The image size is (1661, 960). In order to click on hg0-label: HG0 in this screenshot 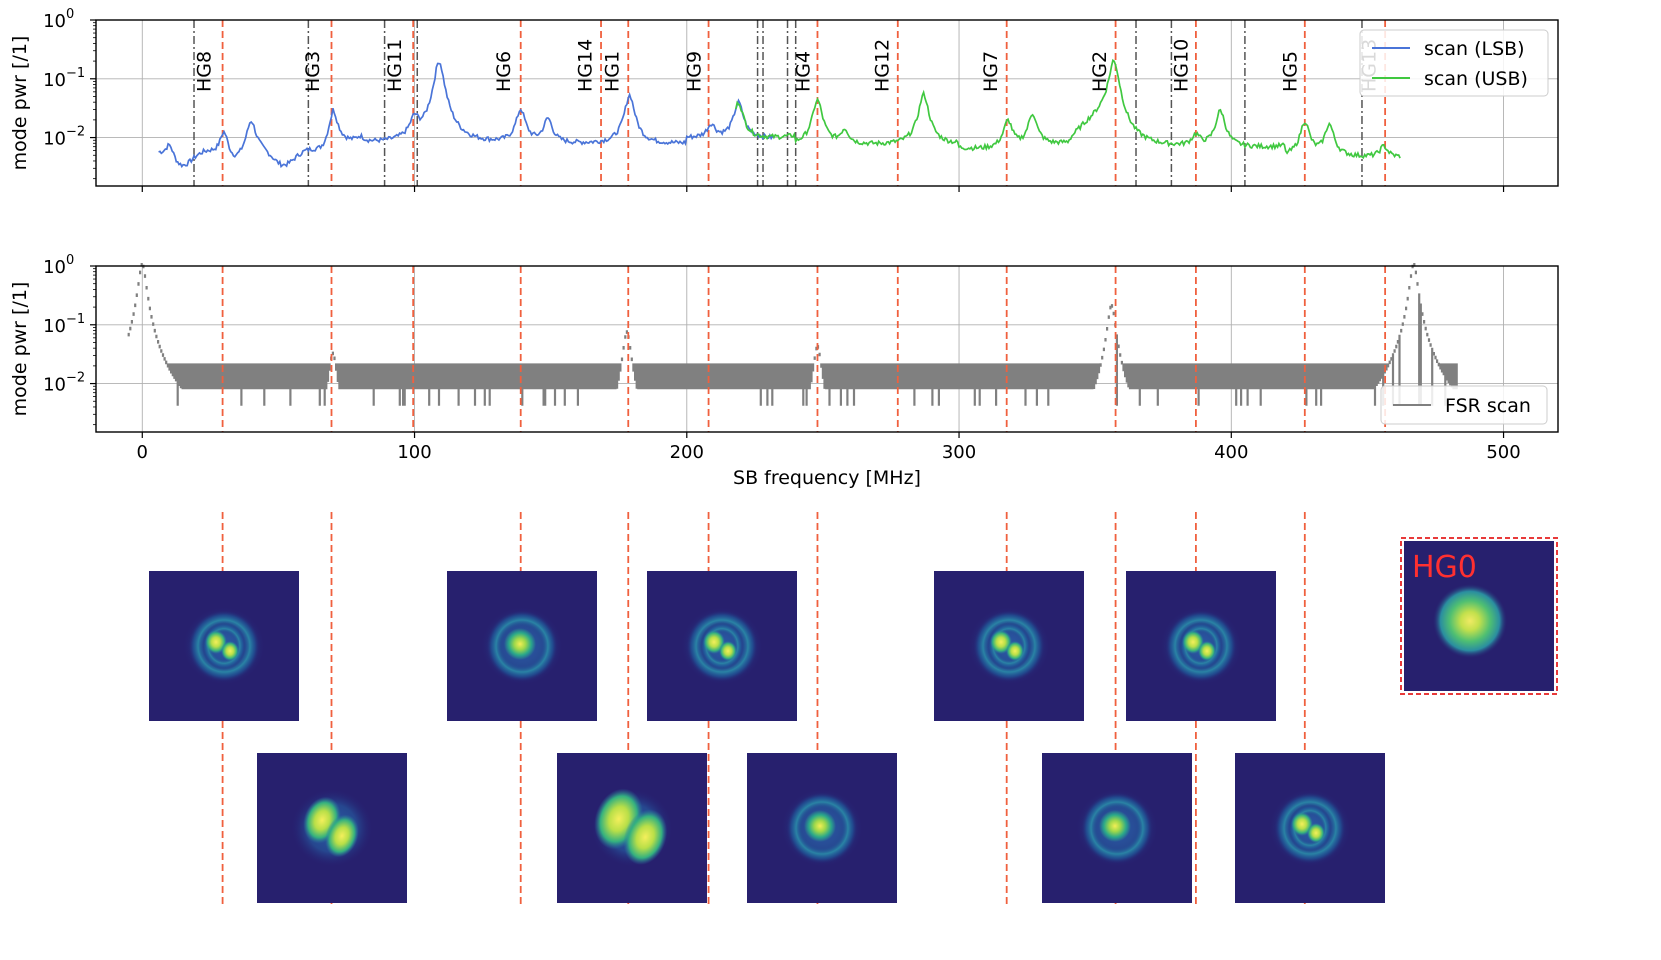, I will do `click(1444, 567)`.